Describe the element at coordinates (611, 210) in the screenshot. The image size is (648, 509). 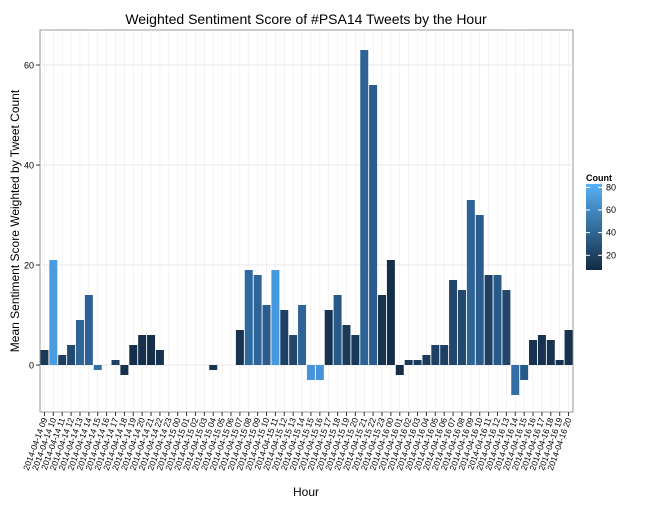
I see `legend-tick-label: 60` at that location.